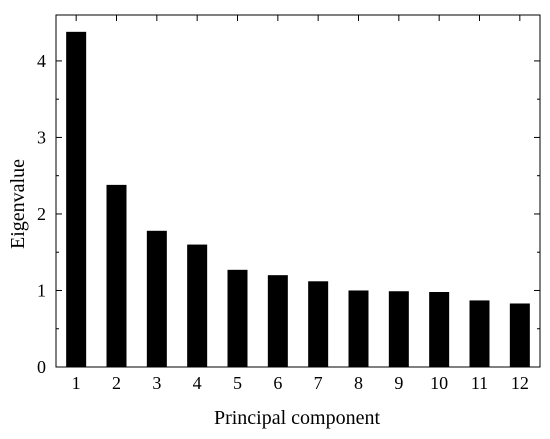 Image resolution: width=550 pixels, height=439 pixels. I want to click on y-tick-label-2: 2, so click(41, 214).